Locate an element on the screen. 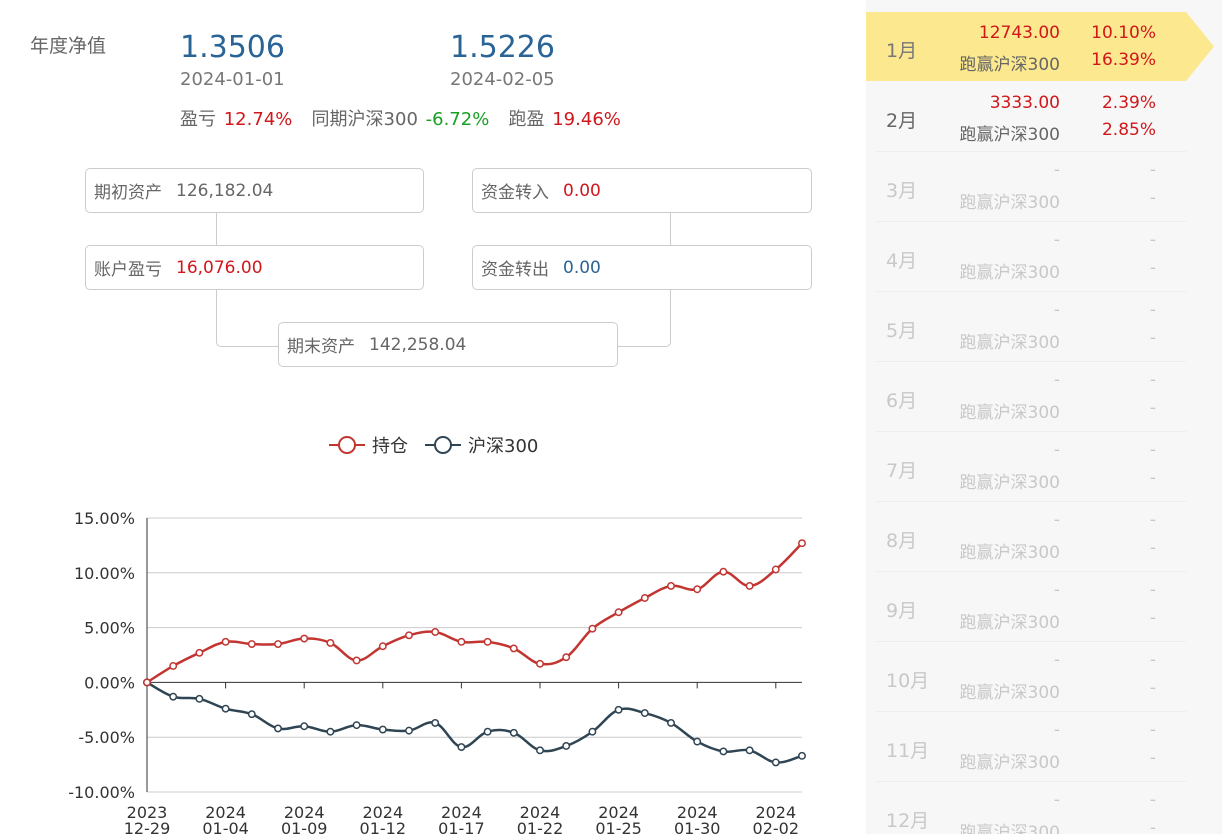 The image size is (1222, 834). month-row: 5月 - - 跑赢沪深300 - is located at coordinates (1044, 327).